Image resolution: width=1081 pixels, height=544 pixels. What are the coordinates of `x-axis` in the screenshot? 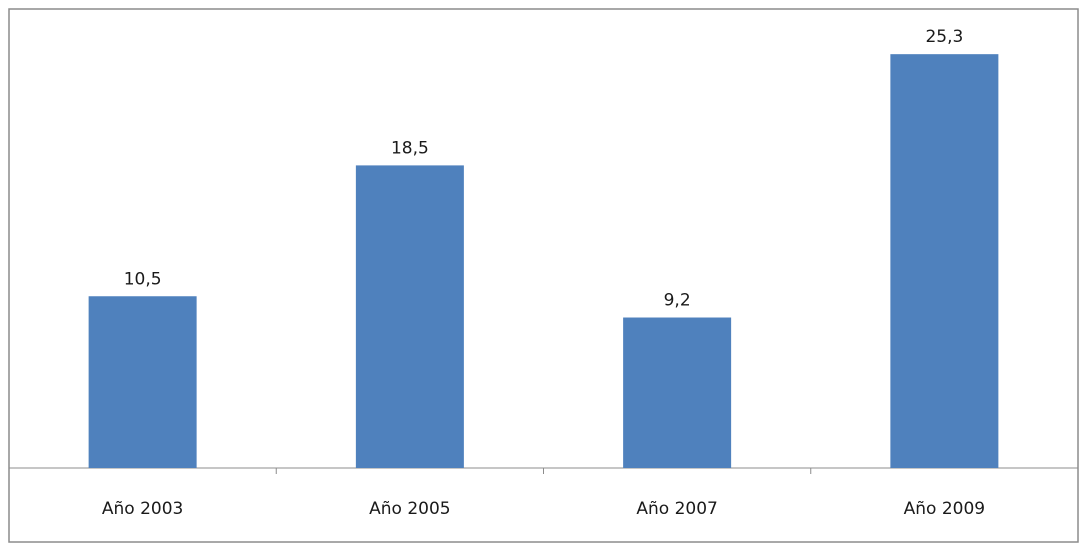 It's located at (543, 470).